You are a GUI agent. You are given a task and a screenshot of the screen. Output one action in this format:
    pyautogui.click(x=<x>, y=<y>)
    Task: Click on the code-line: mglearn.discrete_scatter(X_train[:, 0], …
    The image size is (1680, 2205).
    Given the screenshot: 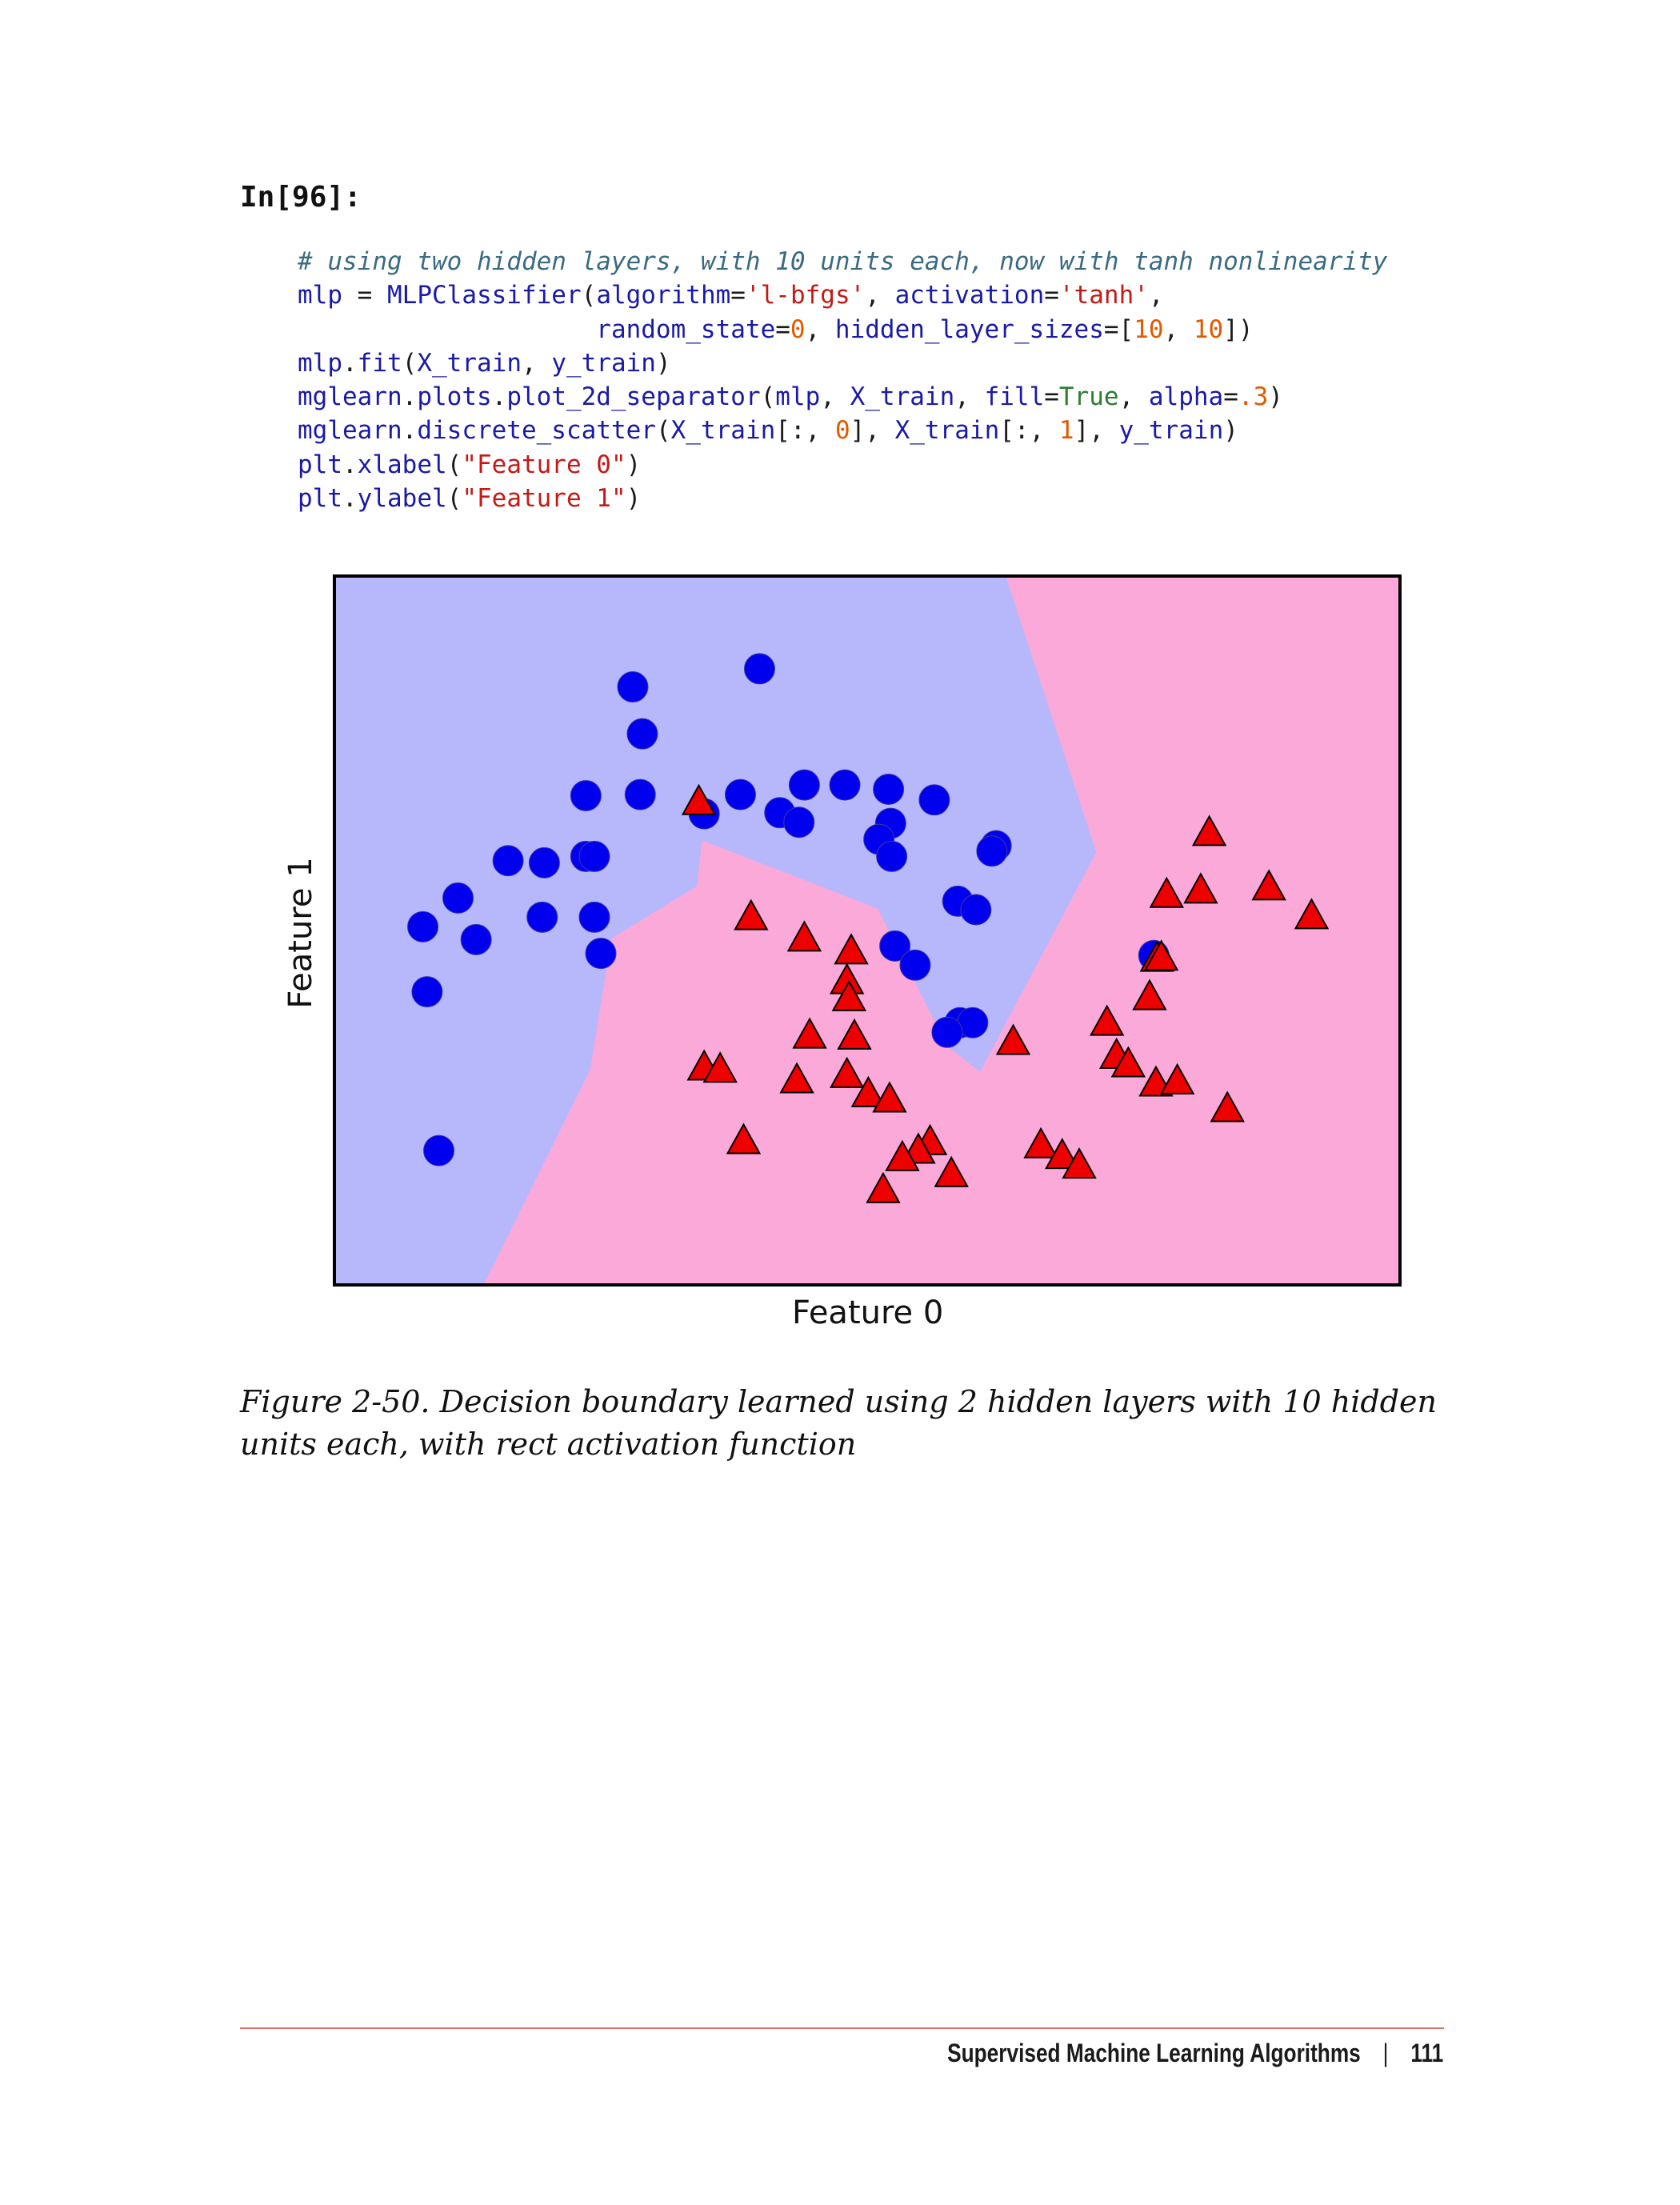 What is the action you would take?
    pyautogui.click(x=842, y=431)
    